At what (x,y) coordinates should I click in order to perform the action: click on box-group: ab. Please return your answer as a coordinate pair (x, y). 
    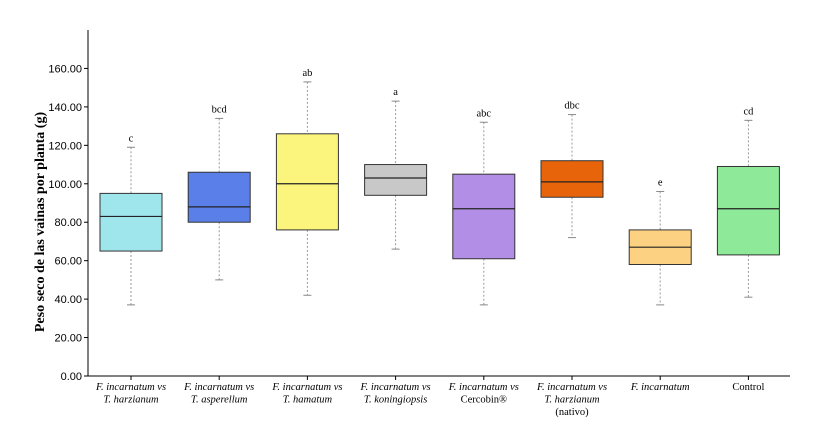
    Looking at the image, I should click on (307, 182).